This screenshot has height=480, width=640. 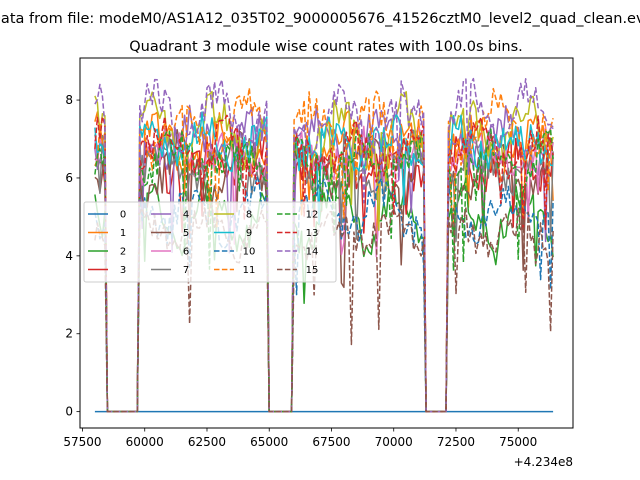 I want to click on x-tick-label: 65000, so click(x=269, y=442).